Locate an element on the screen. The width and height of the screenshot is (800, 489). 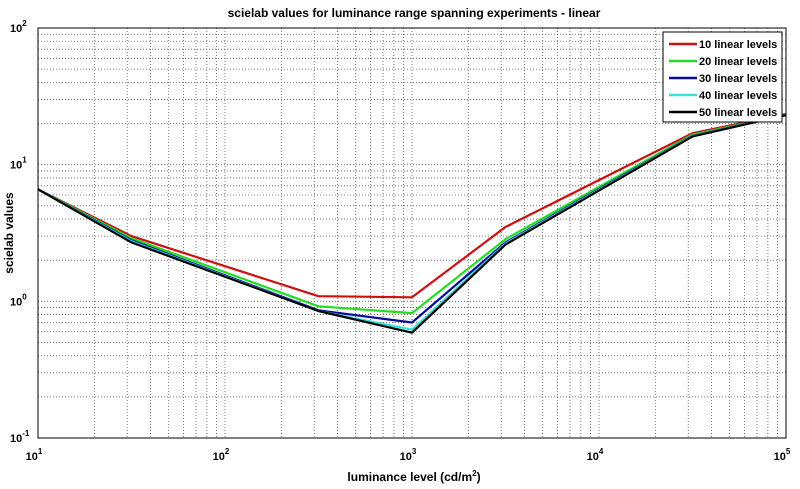
x-tick-label: 10⁵ is located at coordinates (782, 455).